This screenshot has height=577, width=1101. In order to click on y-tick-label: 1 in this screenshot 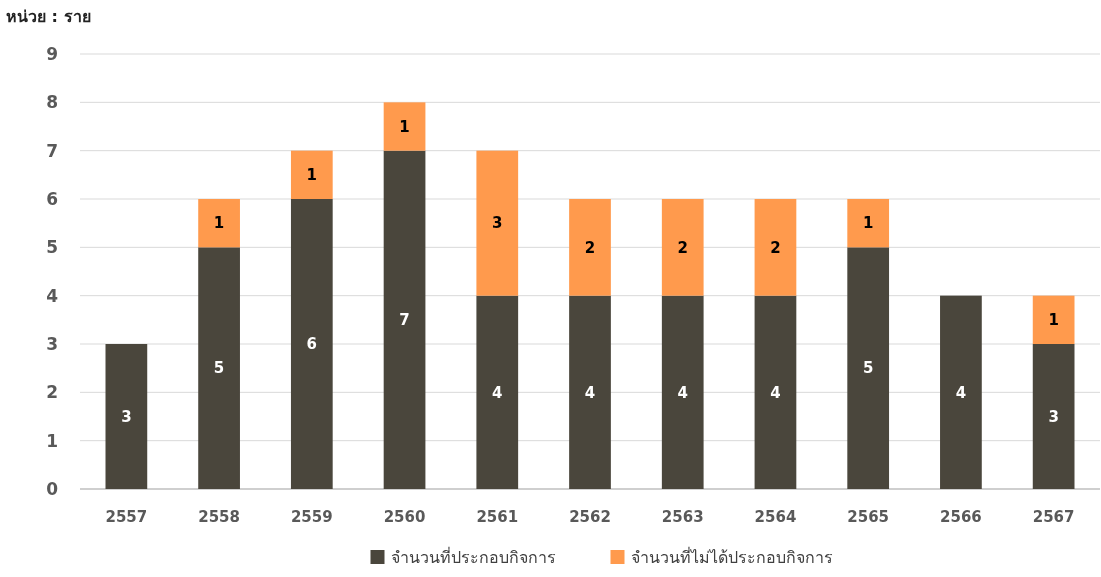, I will do `click(52, 440)`.